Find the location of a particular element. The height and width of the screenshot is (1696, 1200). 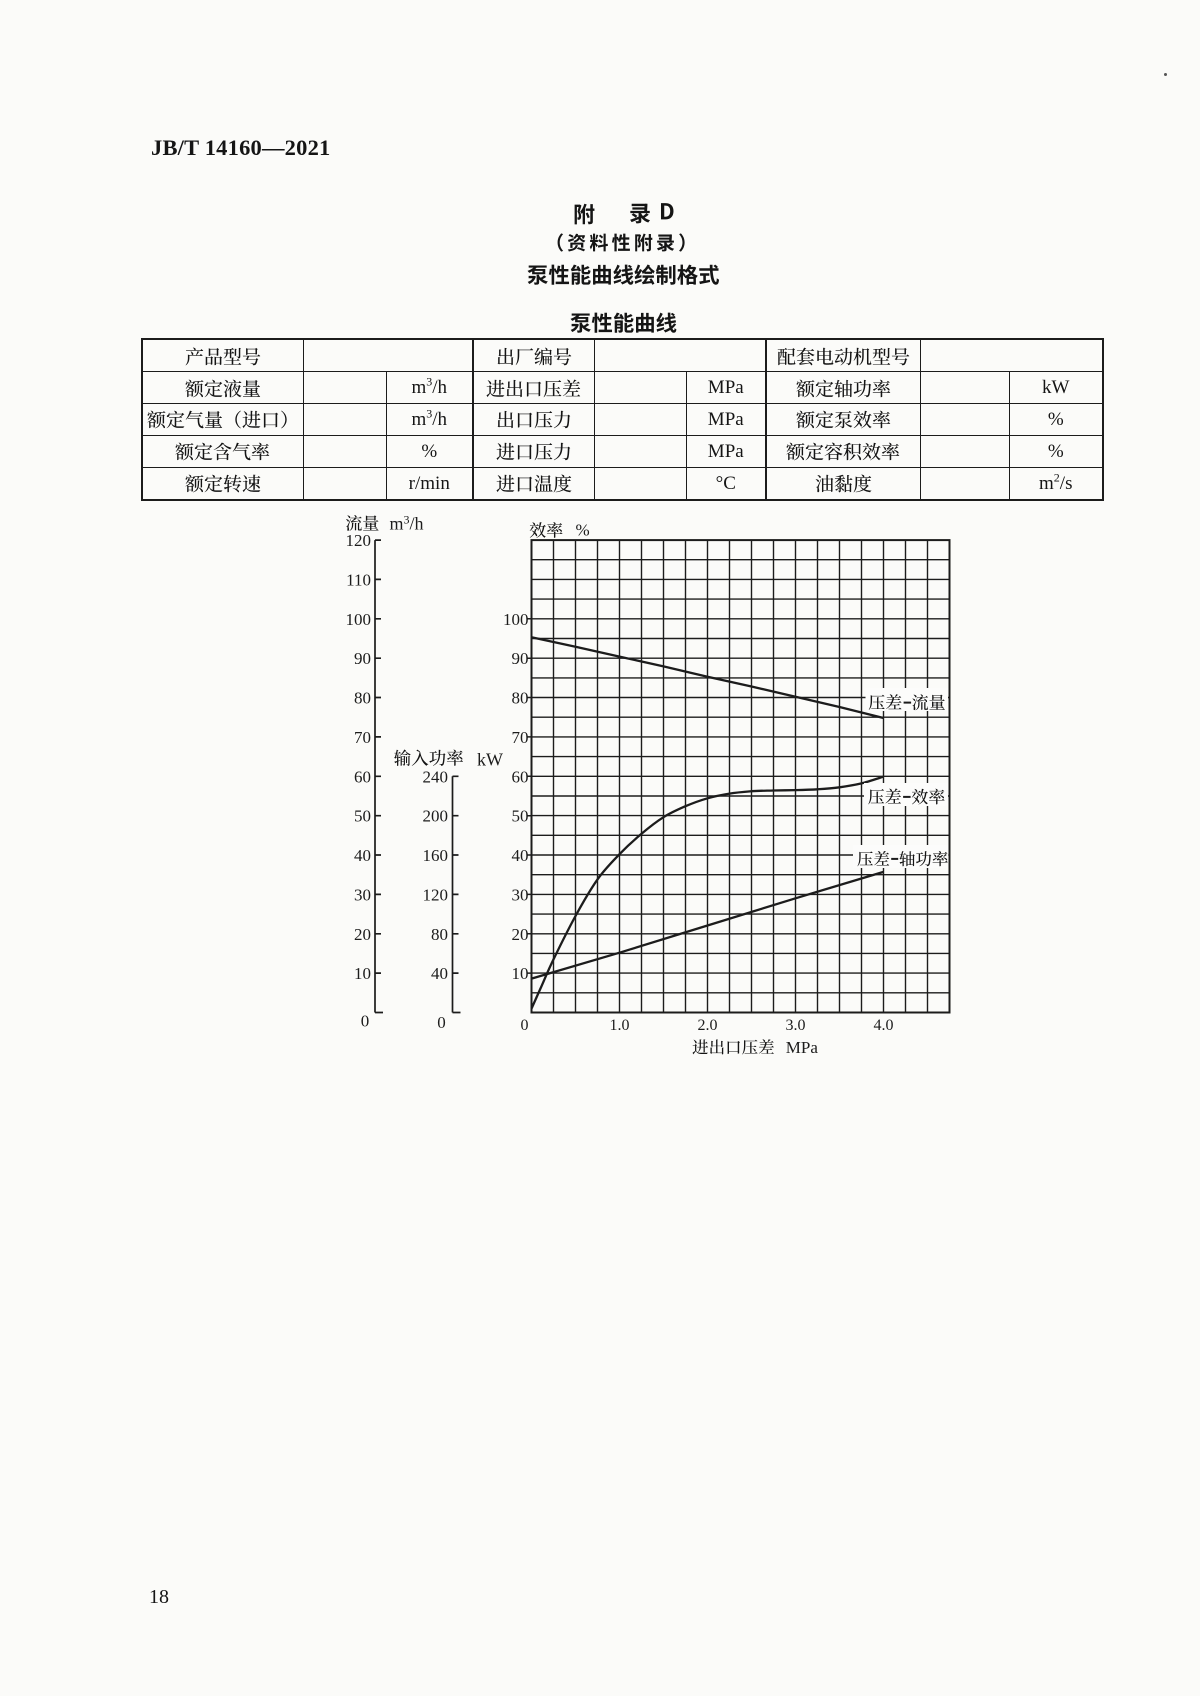

svg-text: MPa is located at coordinates (802, 1047).